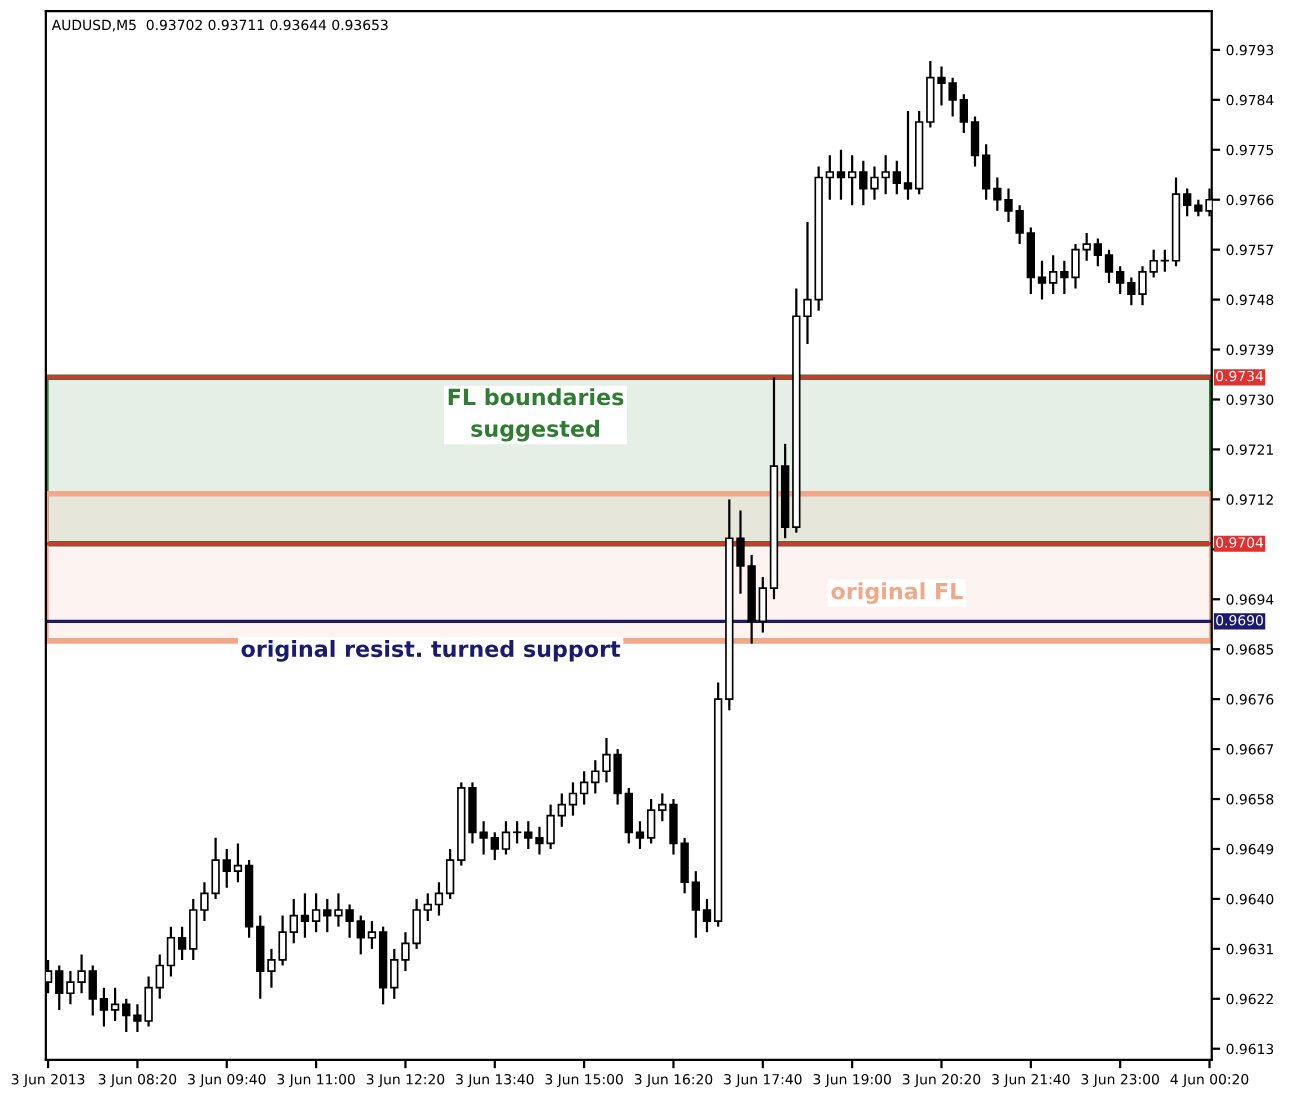 The width and height of the screenshot is (1310, 1104). Describe the element at coordinates (431, 650) in the screenshot. I see `annotation: original resist. turned support` at that location.